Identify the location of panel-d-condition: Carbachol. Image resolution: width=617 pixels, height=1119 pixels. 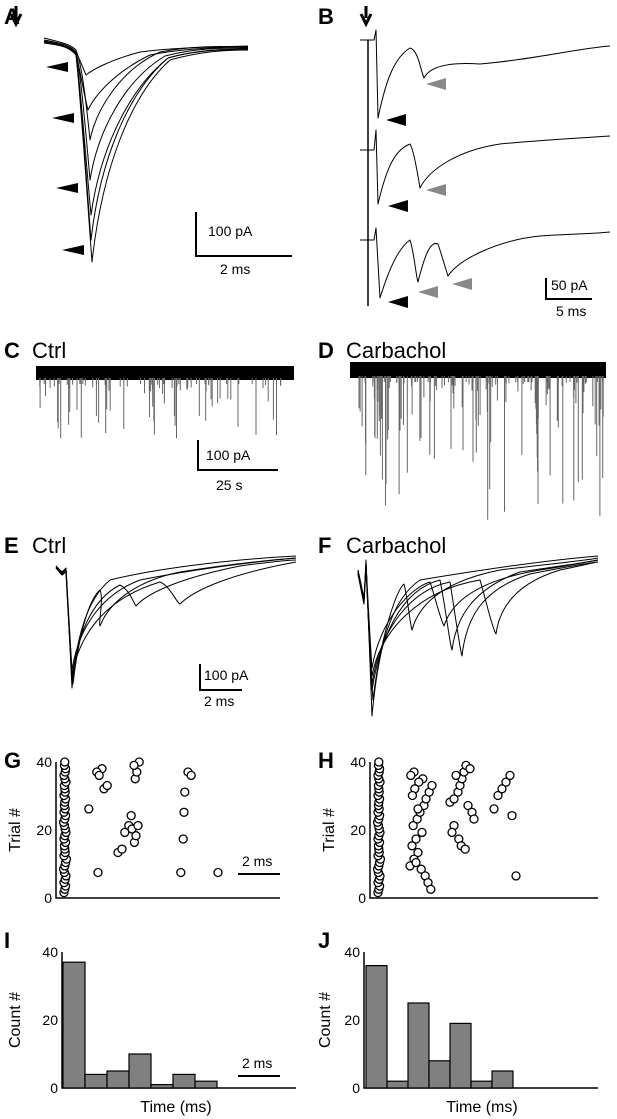
(396, 350).